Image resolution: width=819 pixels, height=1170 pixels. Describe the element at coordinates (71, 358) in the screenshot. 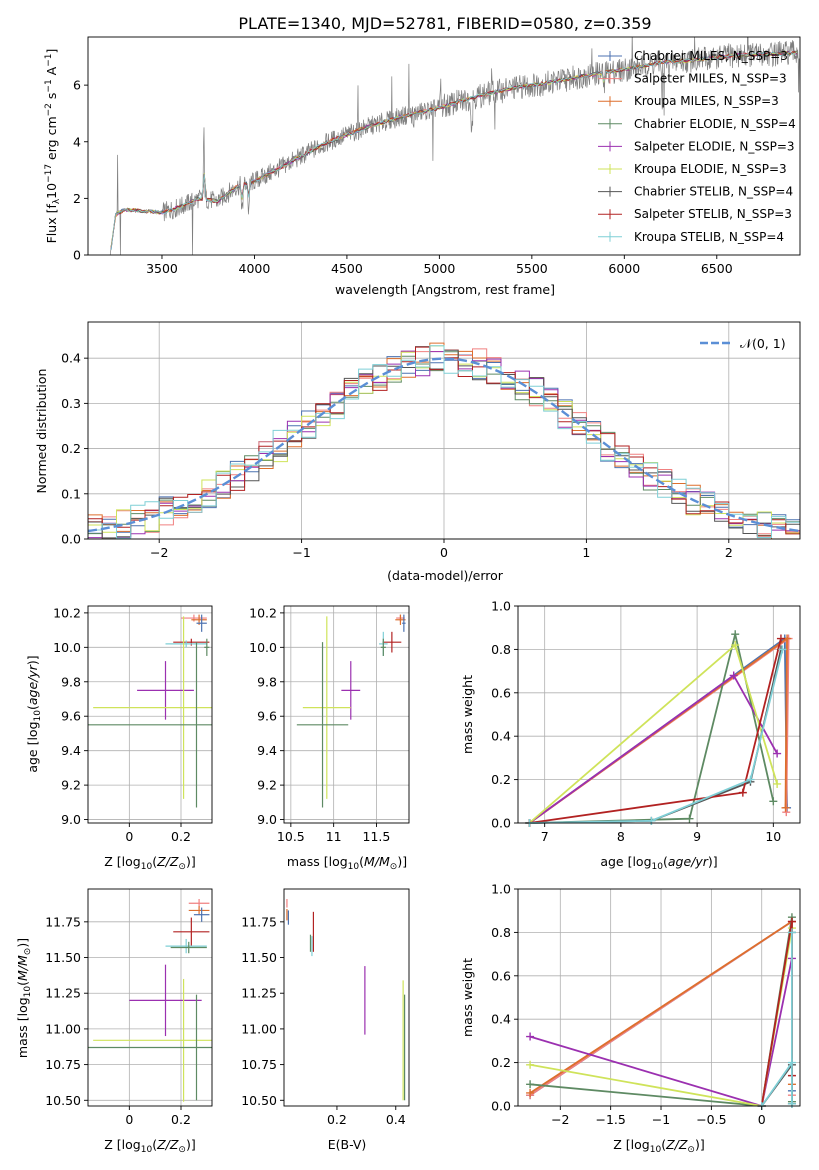

I see `residuals-ytick-label: 0.4` at that location.